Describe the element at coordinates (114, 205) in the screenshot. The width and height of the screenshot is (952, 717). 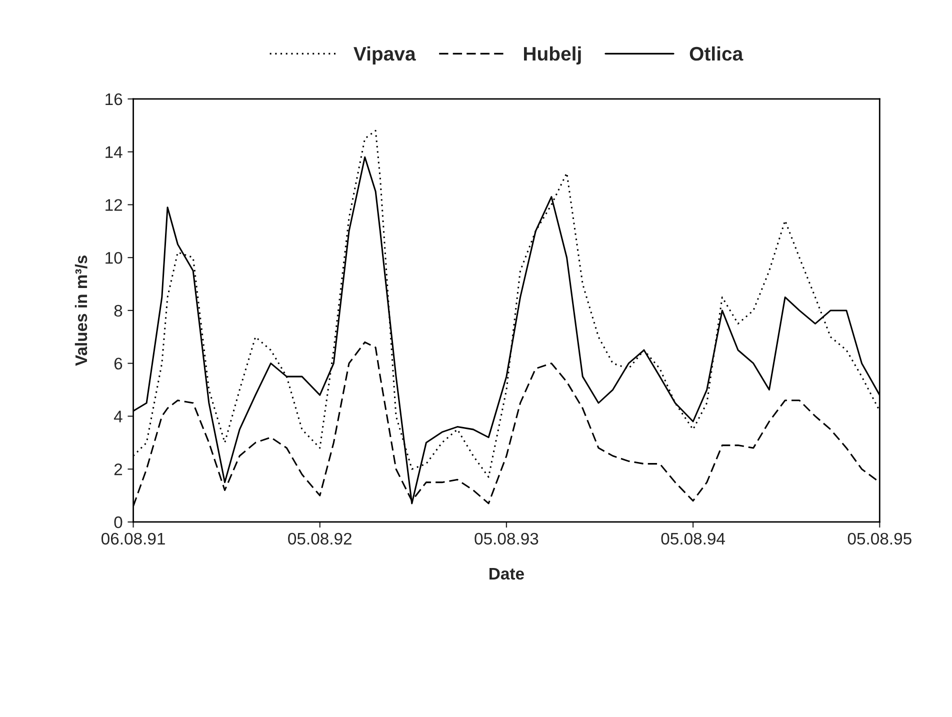
I see `y-tick-label: 12` at that location.